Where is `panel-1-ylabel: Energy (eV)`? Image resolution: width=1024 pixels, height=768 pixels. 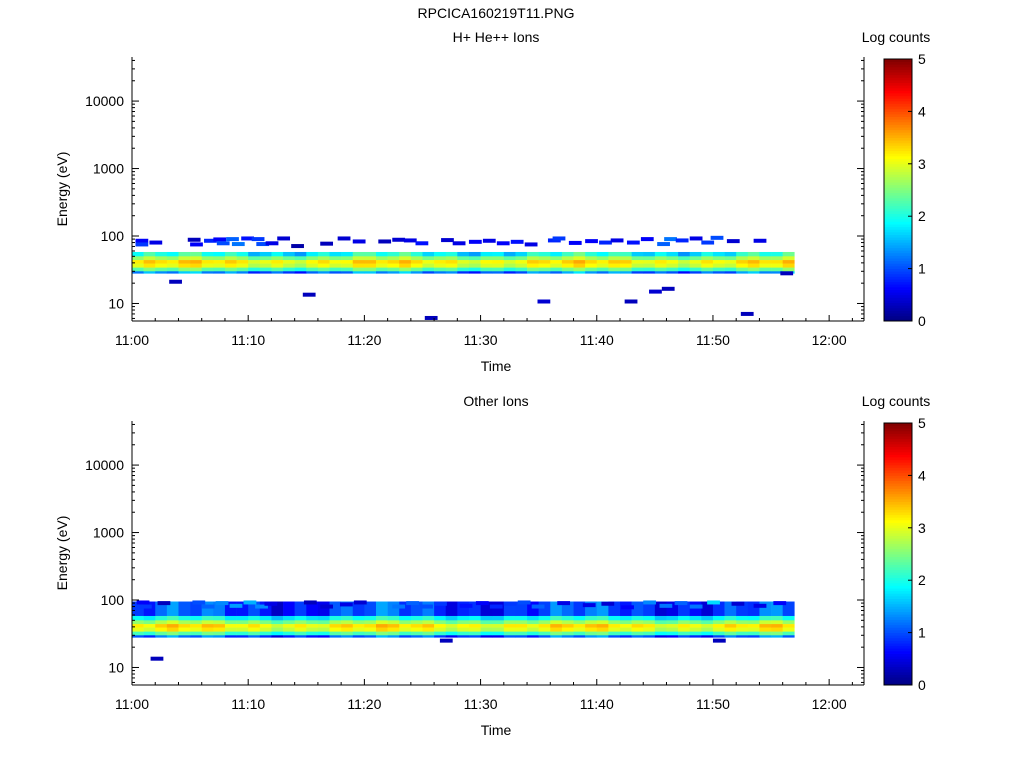 panel-1-ylabel: Energy (eV) is located at coordinates (62, 189).